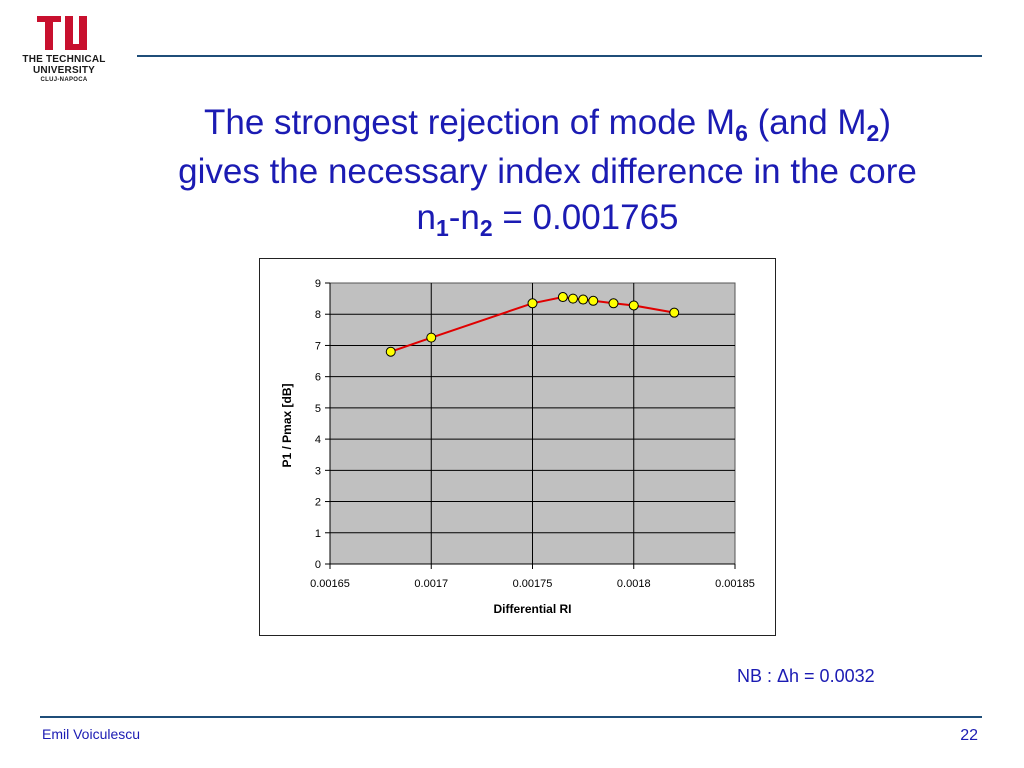 Image resolution: width=1024 pixels, height=768 pixels. What do you see at coordinates (318, 284) in the screenshot?
I see `y-tick-label: 9` at bounding box center [318, 284].